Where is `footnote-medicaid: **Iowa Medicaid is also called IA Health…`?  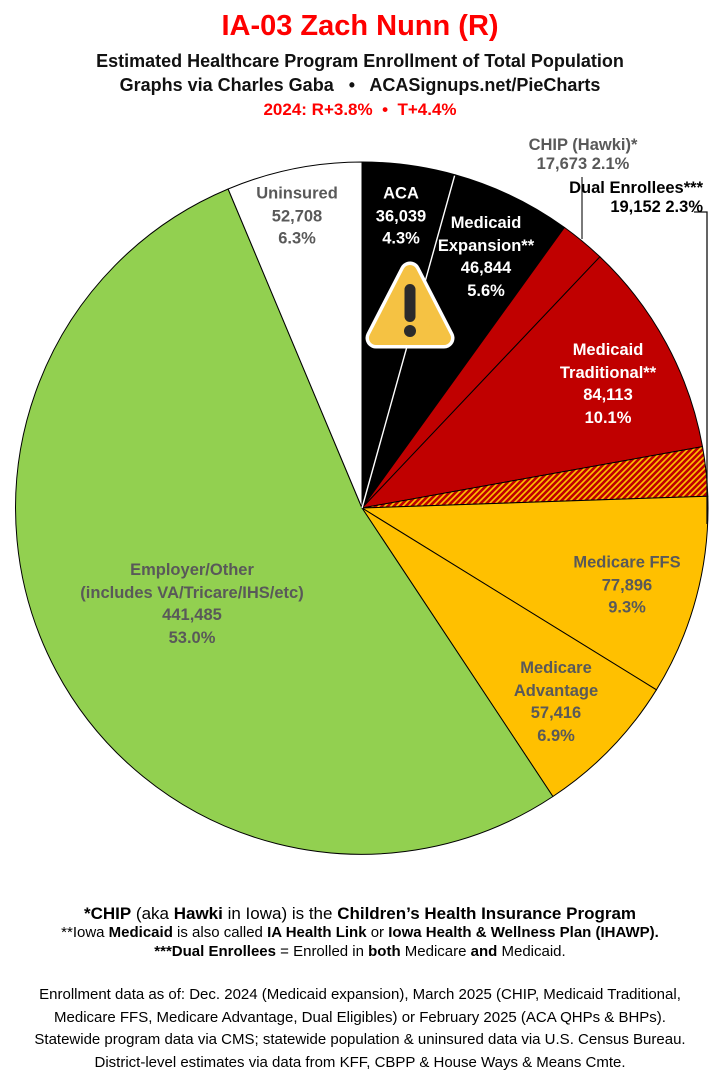 footnote-medicaid: **Iowa Medicaid is also called IA Health… is located at coordinates (360, 933).